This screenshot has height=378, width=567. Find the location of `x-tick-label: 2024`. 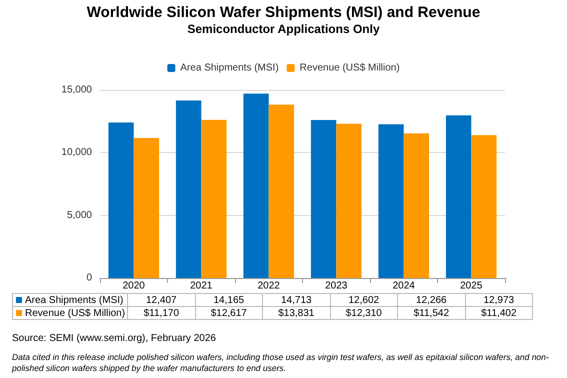

x-tick-label: 2024 is located at coordinates (404, 286).